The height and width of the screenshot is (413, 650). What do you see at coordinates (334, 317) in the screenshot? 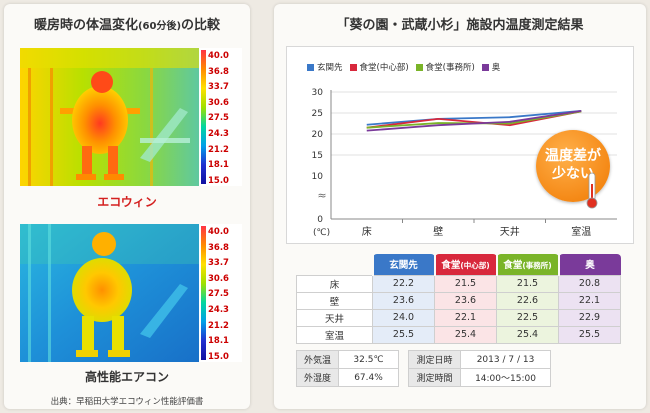
I see `row-label: 天井` at bounding box center [334, 317].